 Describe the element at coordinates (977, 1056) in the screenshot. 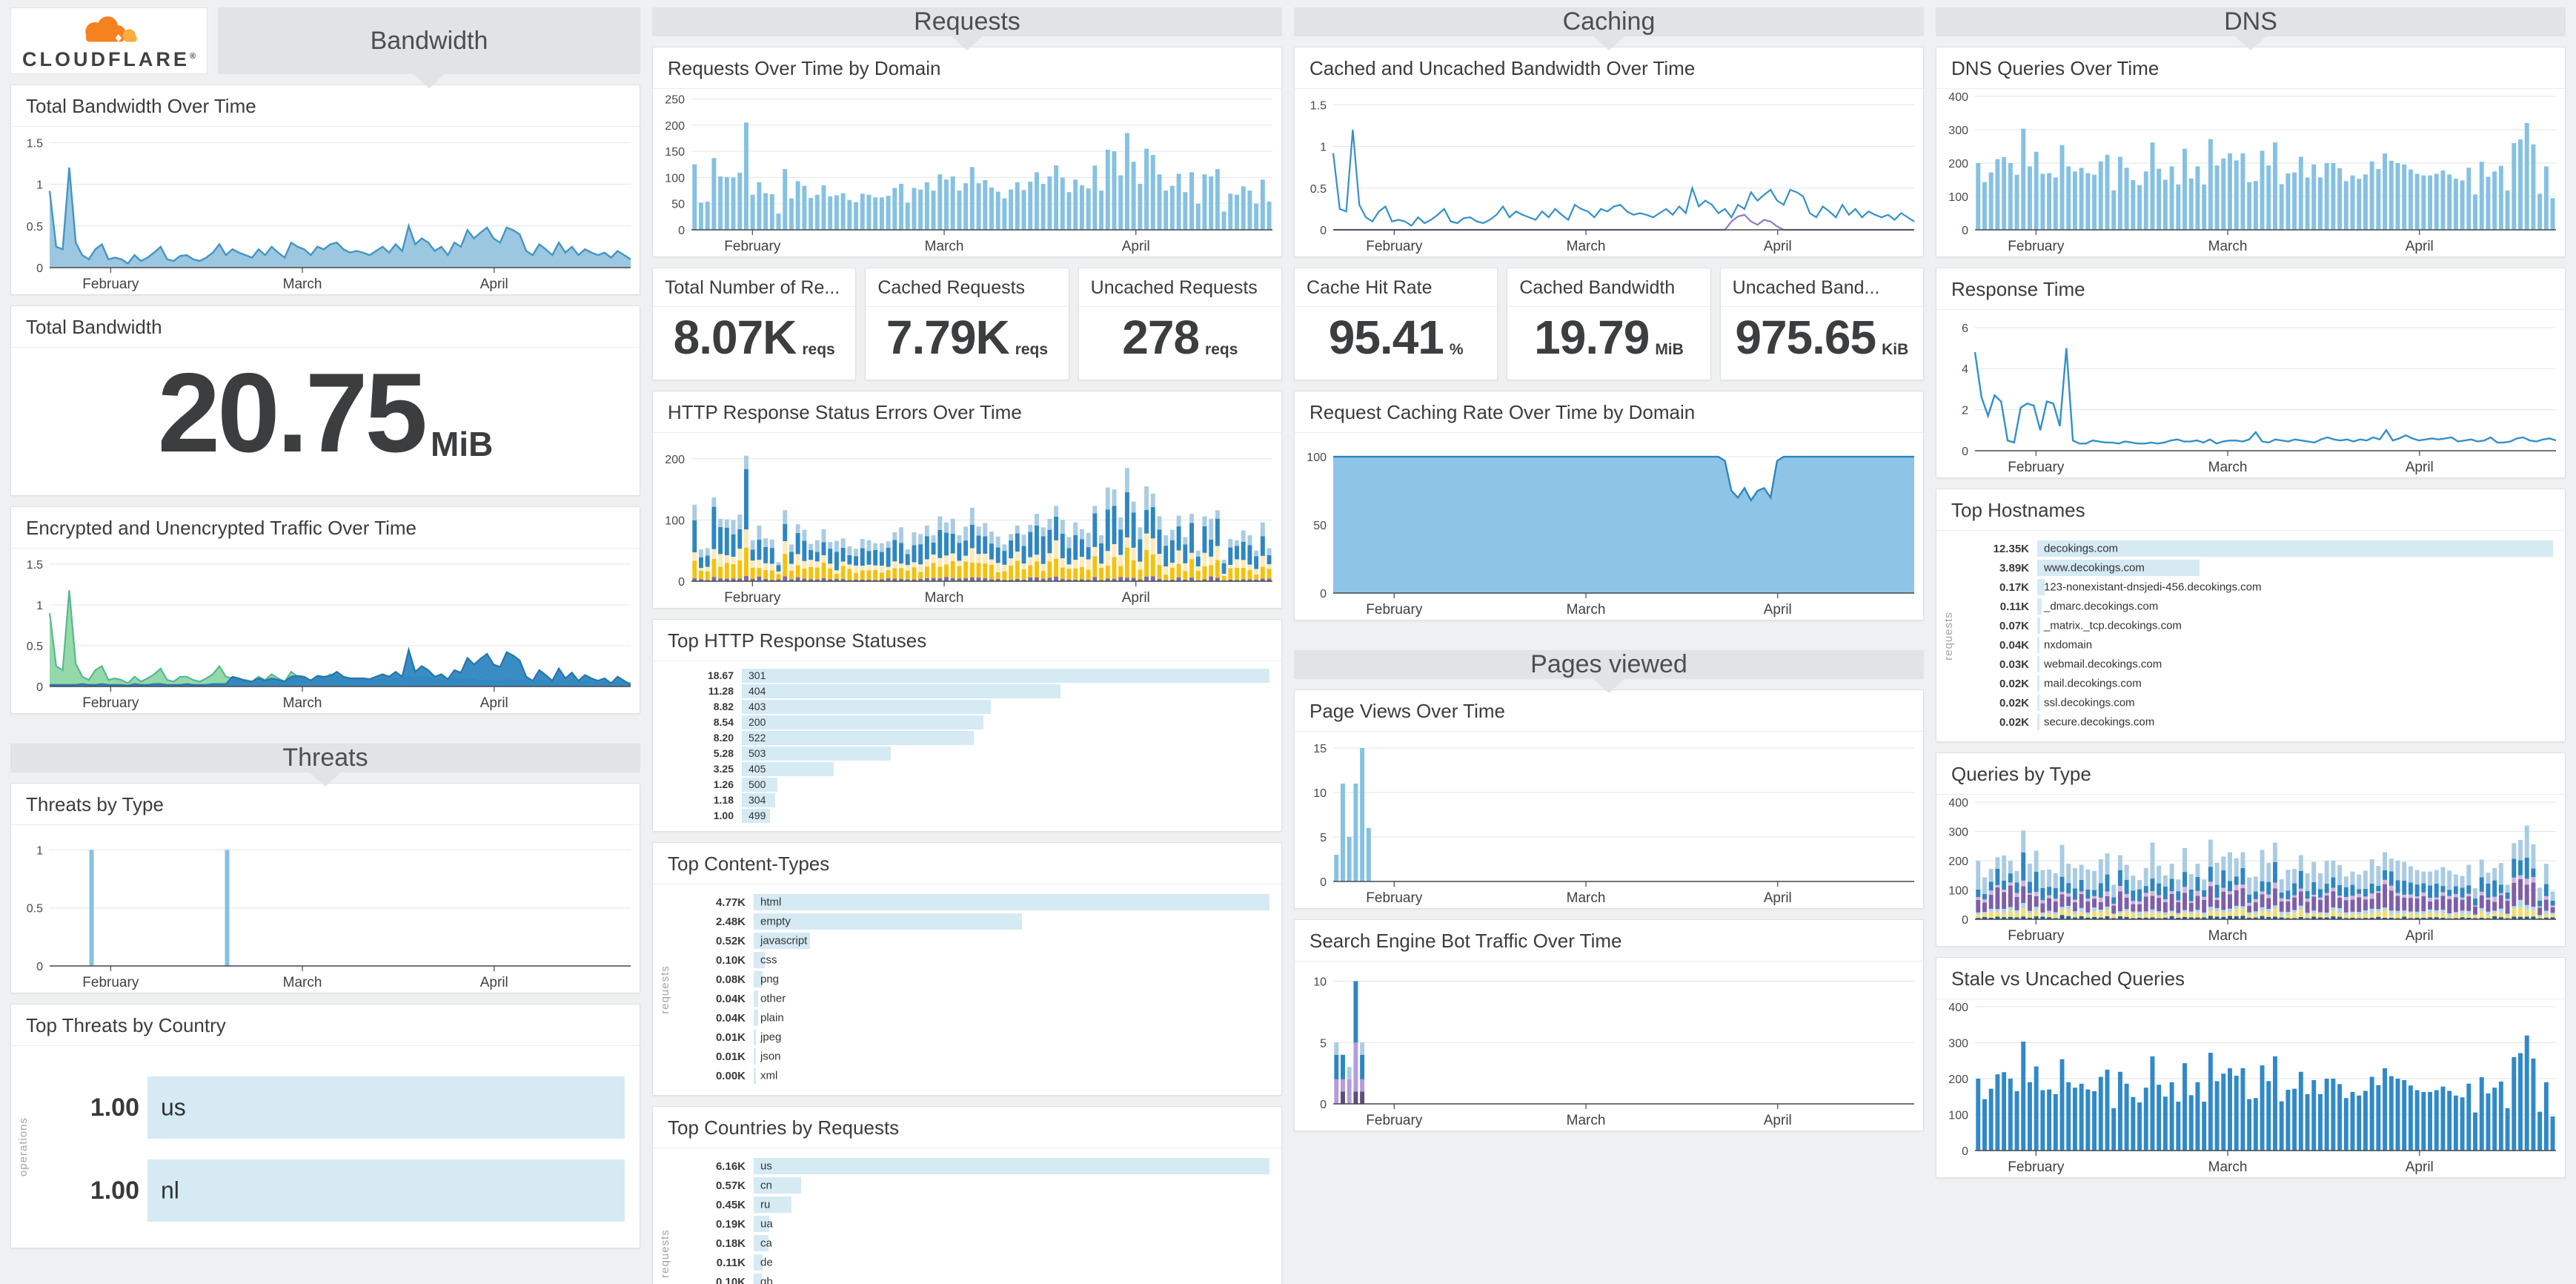

I see `list-item: 0.01K json` at that location.